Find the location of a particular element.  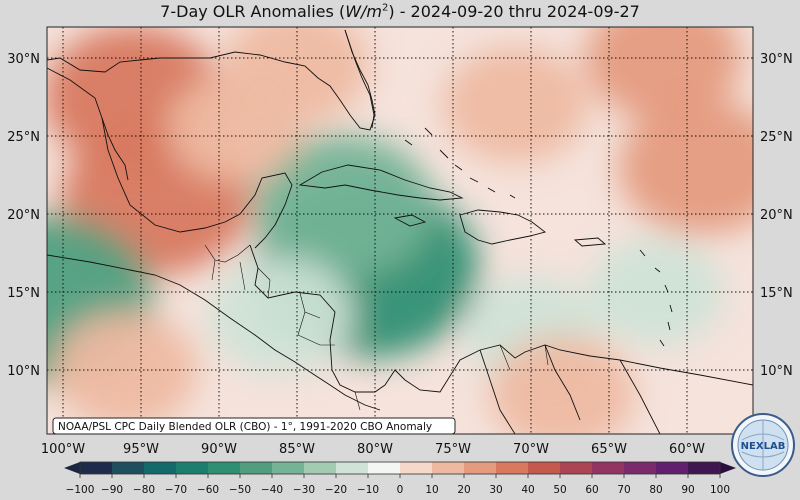

lat-labels-right: 30°N 25°N 20°N 15°N 10°N is located at coordinates (776, 215).